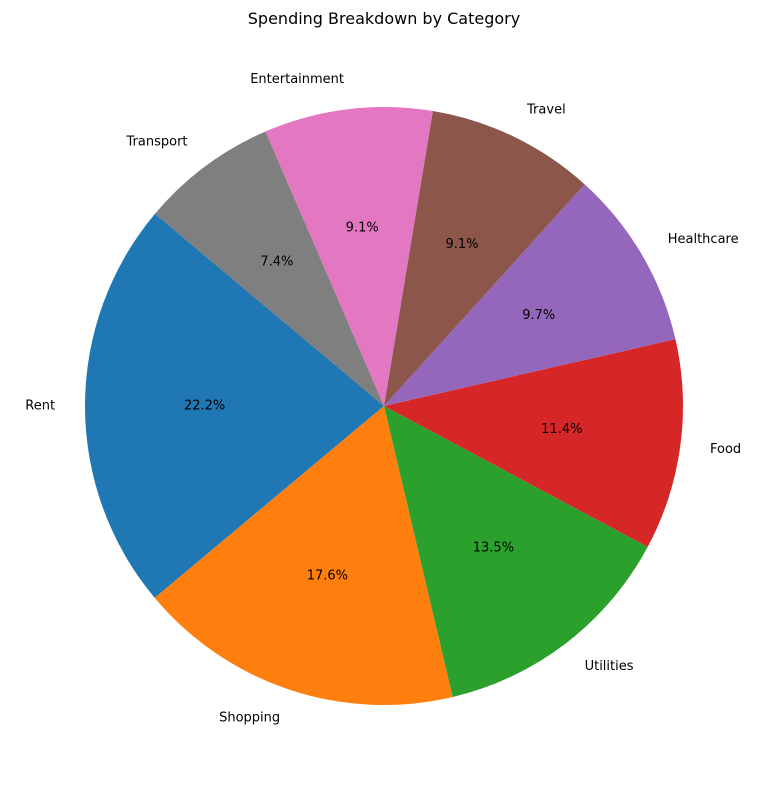 The image size is (767, 790). Describe the element at coordinates (362, 227) in the screenshot. I see `percent-label-entertainment: 9.1%` at that location.